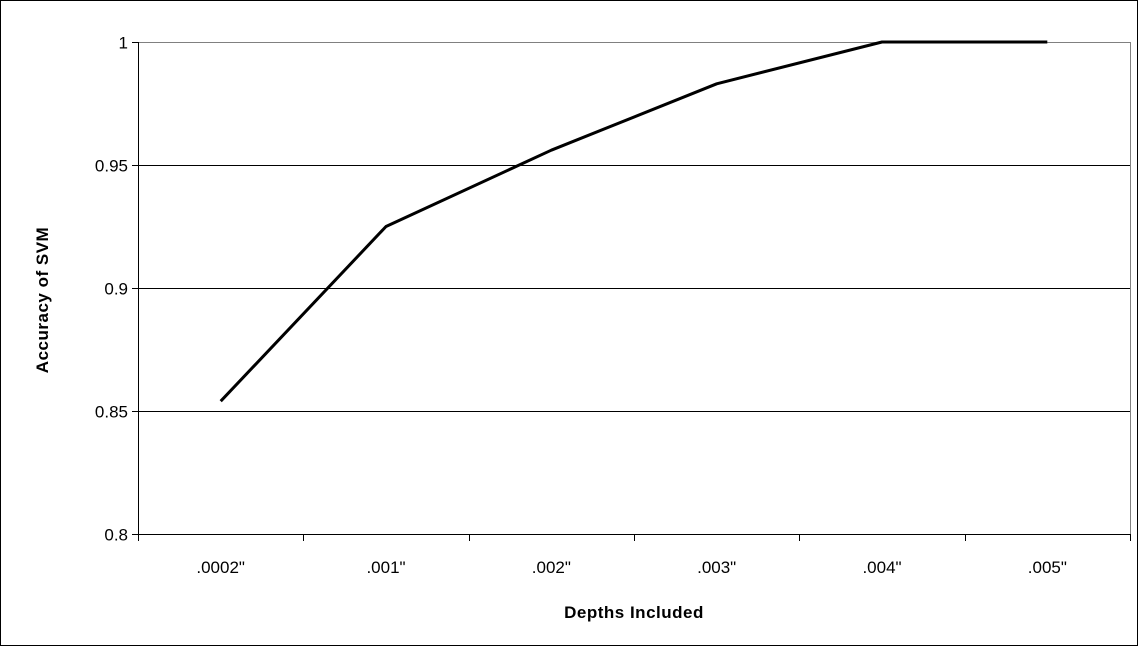  I want to click on x-tick-label: .004", so click(881, 567).